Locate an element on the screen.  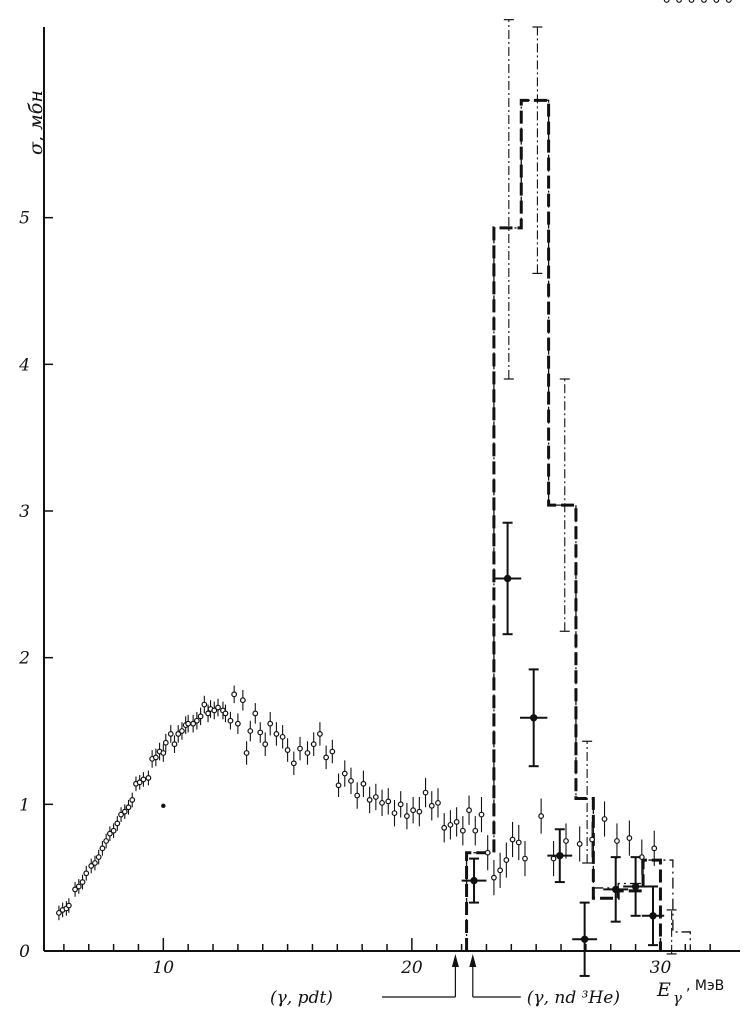
y-tick-label: 2 is located at coordinates (24, 659).